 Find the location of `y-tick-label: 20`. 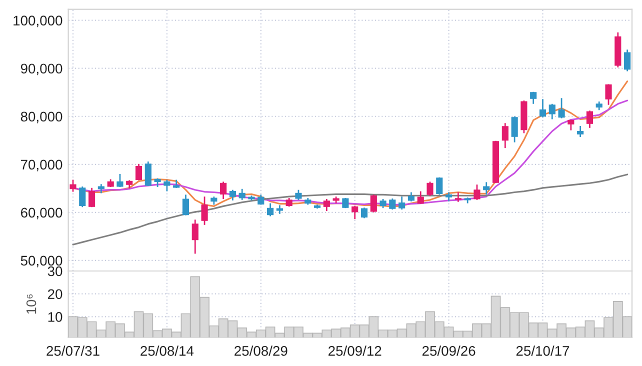

y-tick-label: 20 is located at coordinates (55, 294).